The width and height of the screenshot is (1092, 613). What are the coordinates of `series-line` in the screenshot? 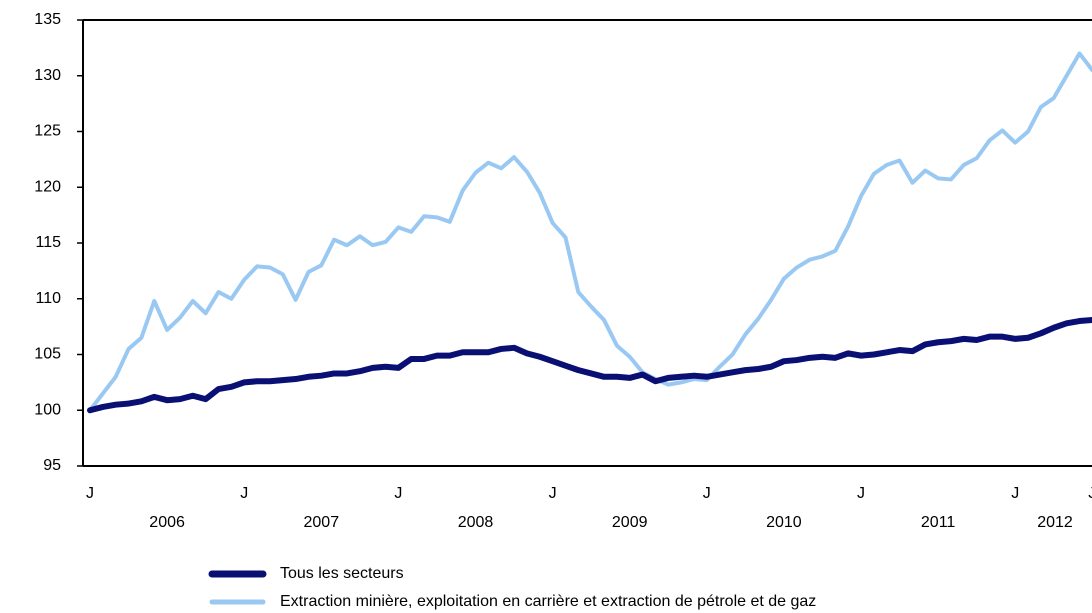 It's located at (589, 365).